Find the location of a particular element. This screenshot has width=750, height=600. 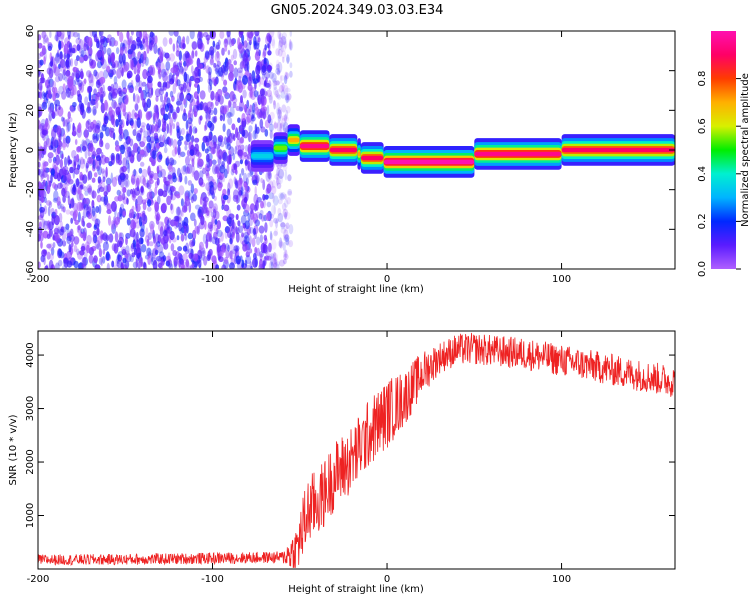

ridge-band is located at coordinates (280, 148).